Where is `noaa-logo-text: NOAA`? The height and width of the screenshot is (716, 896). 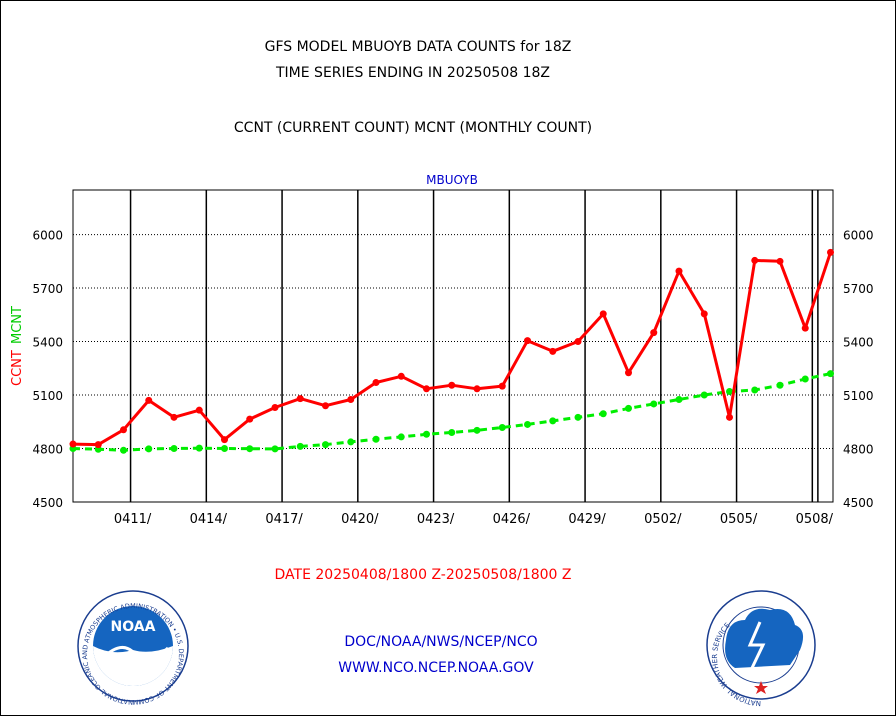
noaa-logo-text: NOAA is located at coordinates (133, 627).